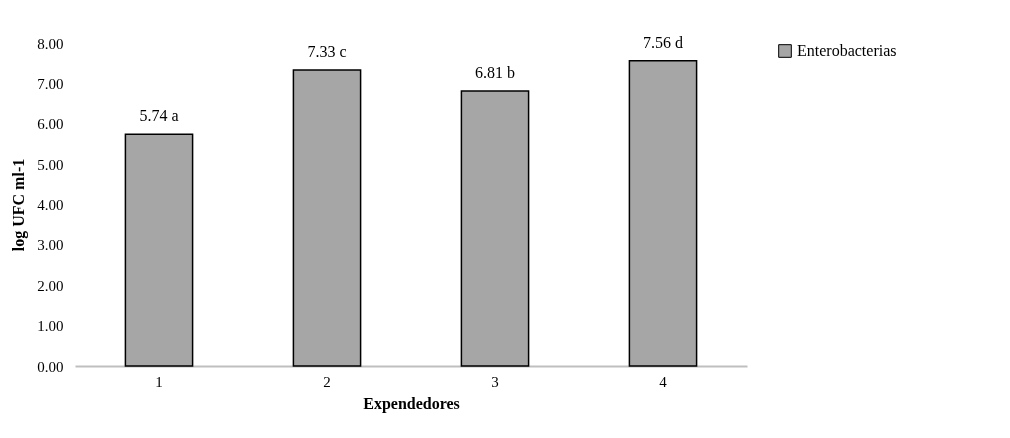 This screenshot has width=1010, height=438. I want to click on data-label: 5.74 a, so click(159, 116).